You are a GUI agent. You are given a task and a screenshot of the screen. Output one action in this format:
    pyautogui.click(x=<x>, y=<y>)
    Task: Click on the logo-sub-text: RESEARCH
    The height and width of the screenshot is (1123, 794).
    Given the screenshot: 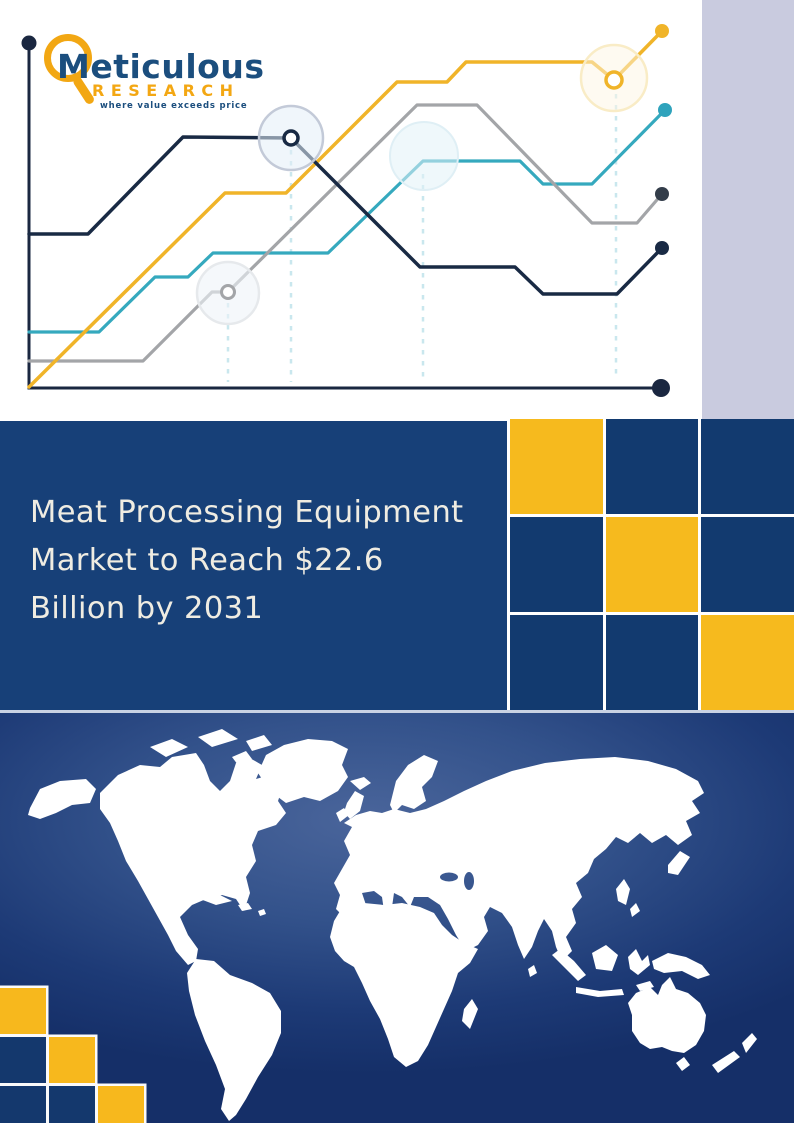 What is the action you would take?
    pyautogui.click(x=166, y=90)
    